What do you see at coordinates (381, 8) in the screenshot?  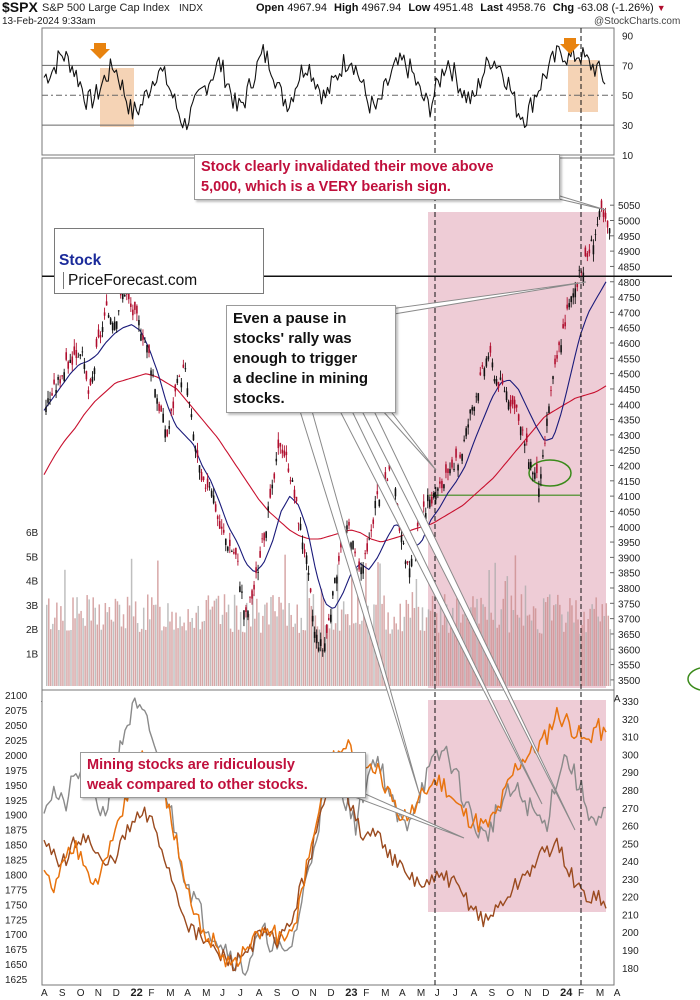 I see `high-value: 4967.94` at bounding box center [381, 8].